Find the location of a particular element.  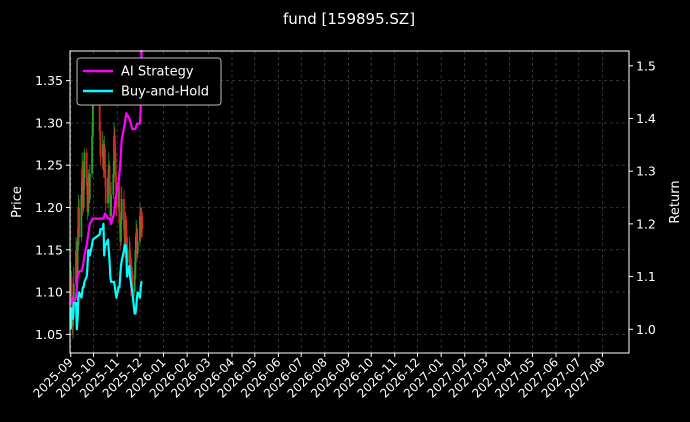

y2-tick-label-1.0: 1.0 is located at coordinates (646, 329).